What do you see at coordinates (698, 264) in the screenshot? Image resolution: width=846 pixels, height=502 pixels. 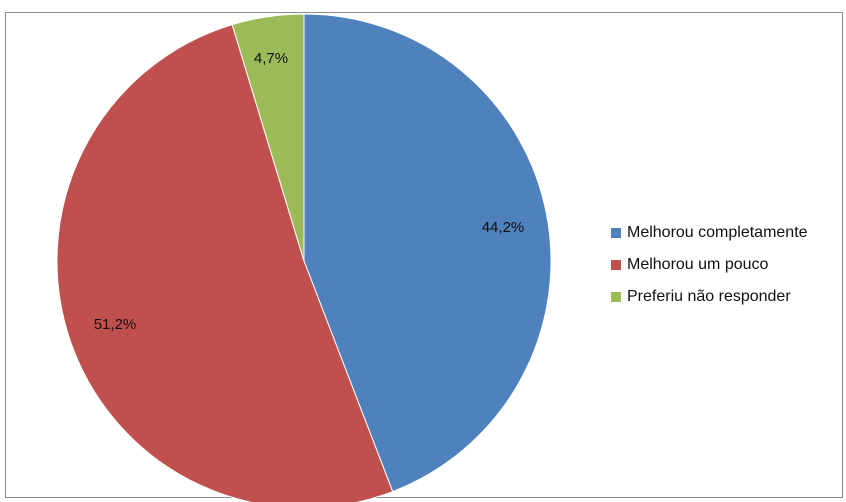 I see `legend-label: Melhorou um pouco` at bounding box center [698, 264].